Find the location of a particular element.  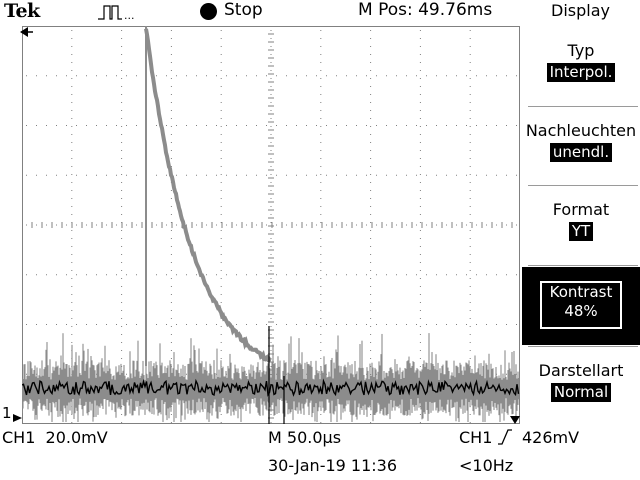

ground-arrow-icon is located at coordinates (17, 418).